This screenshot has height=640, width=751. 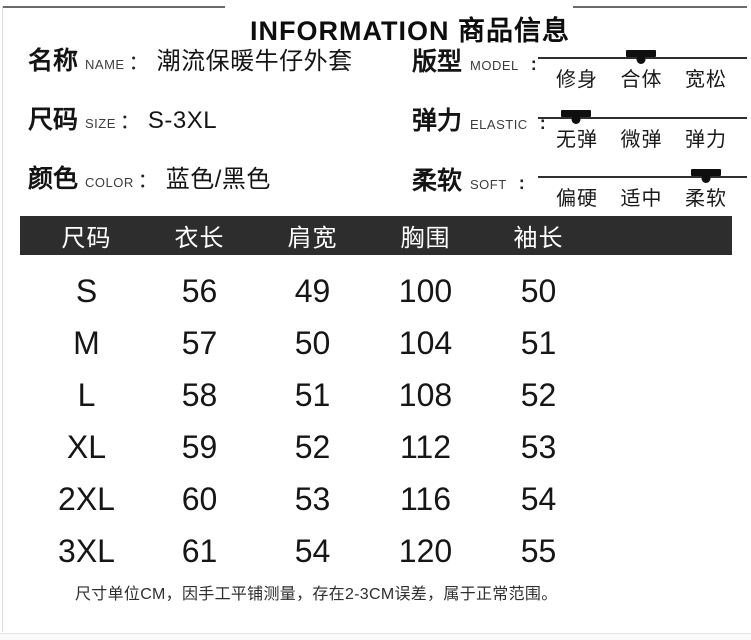 I want to click on slider-label-soft: 柔软 SOFT :, so click(x=468, y=179).